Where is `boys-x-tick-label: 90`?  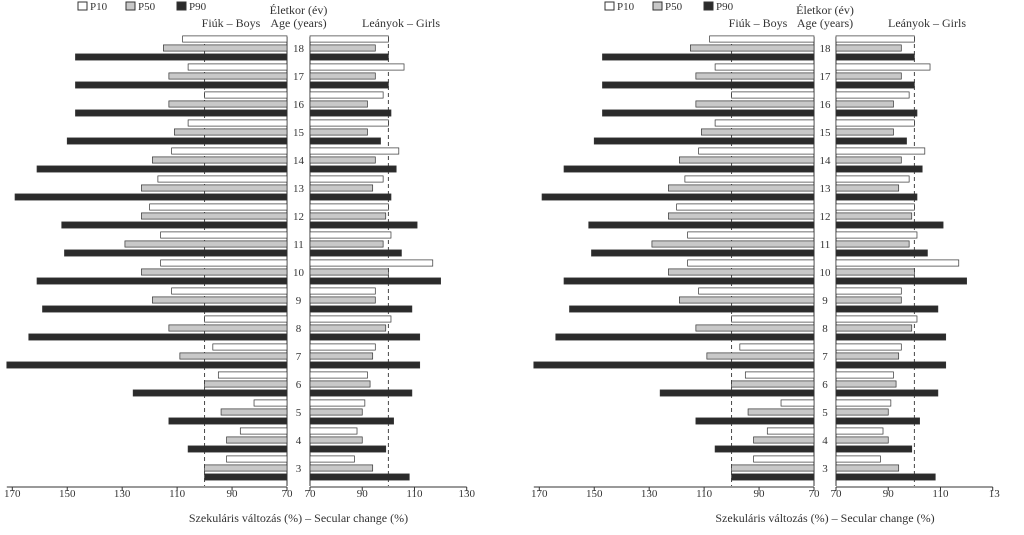
boys-x-tick-label: 90 is located at coordinates (760, 494).